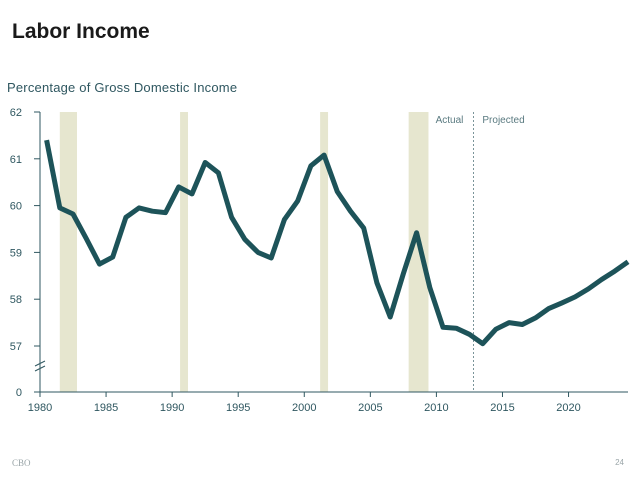 The width and height of the screenshot is (638, 479). Describe the element at coordinates (40, 366) in the screenshot. I see `y-axis-break-mark` at that location.